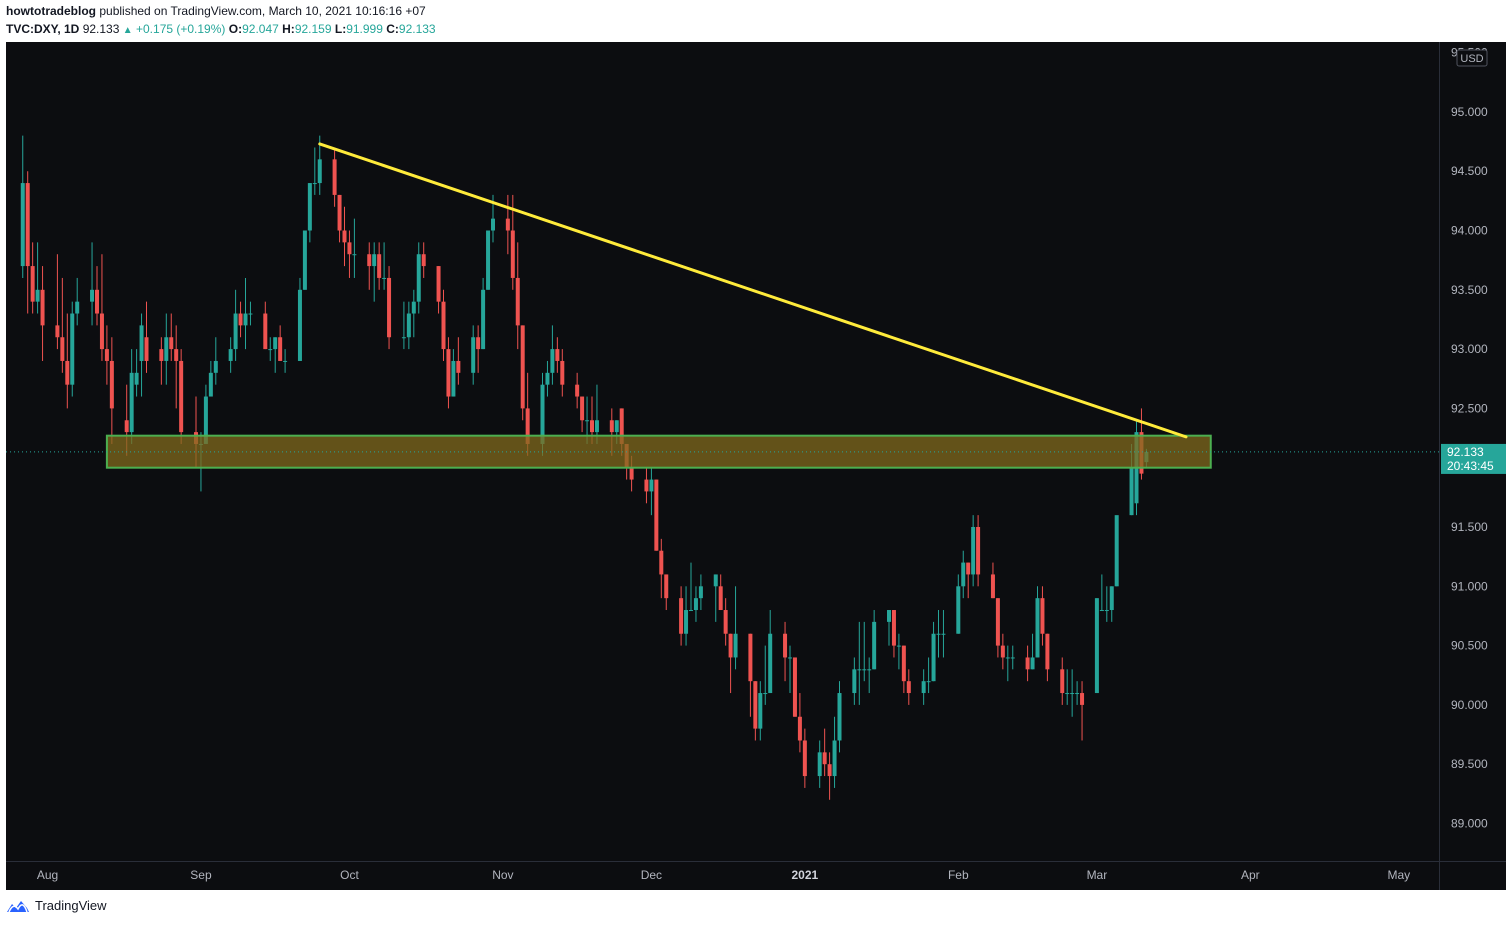 The image size is (1512, 926). Describe the element at coordinates (651, 875) in the screenshot. I see `time-tick-label: Dec` at that location.